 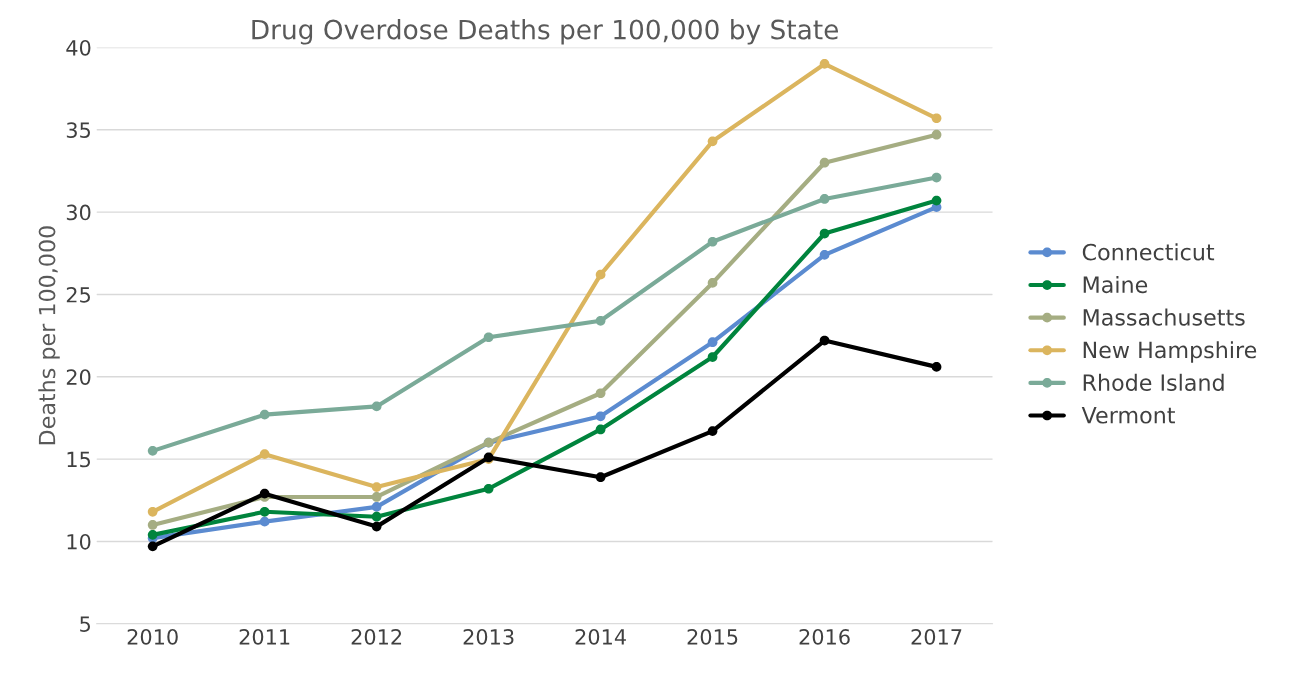 What do you see at coordinates (1128, 415) in the screenshot?
I see `legend-label: Vermont` at bounding box center [1128, 415].